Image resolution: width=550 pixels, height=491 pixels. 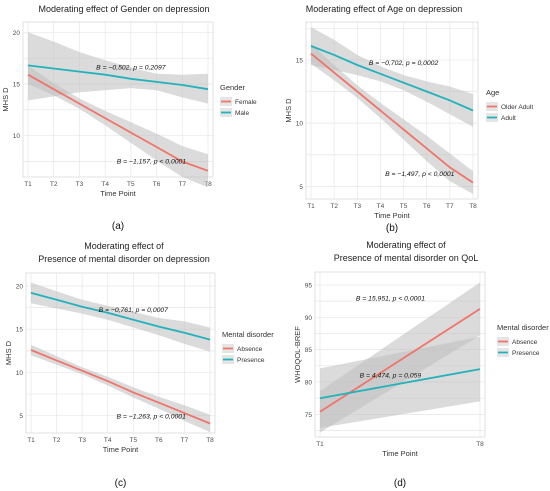 What do you see at coordinates (309, 285) in the screenshot?
I see `y-tick-label: 95` at bounding box center [309, 285].